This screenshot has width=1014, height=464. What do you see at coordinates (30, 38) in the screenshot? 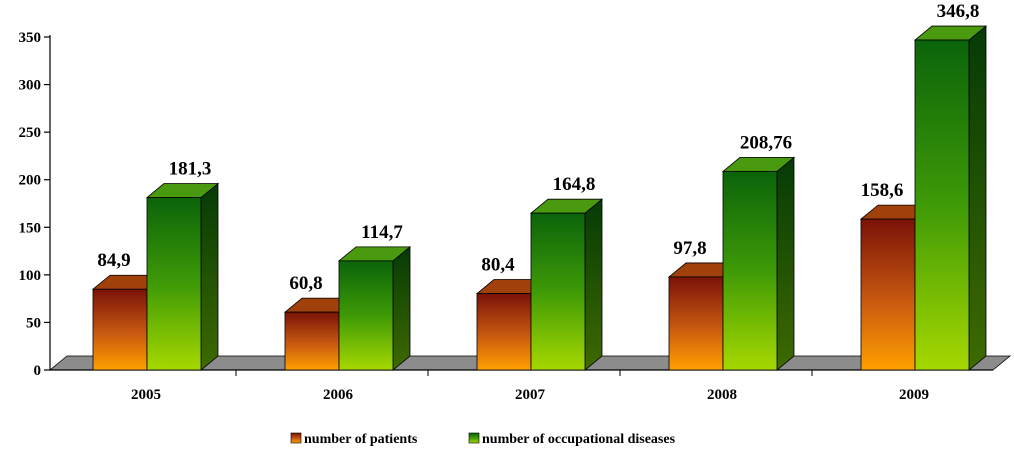
I see `y-tick-label: 350` at bounding box center [30, 38].